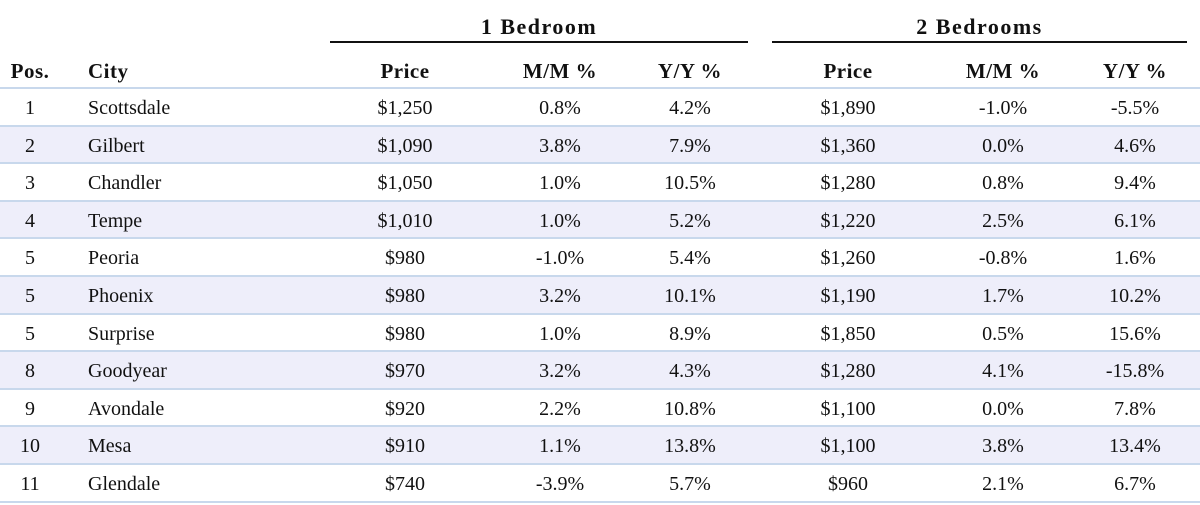 The width and height of the screenshot is (1200, 505). Describe the element at coordinates (116, 145) in the screenshot. I see `table-cell: Gilbert` at that location.